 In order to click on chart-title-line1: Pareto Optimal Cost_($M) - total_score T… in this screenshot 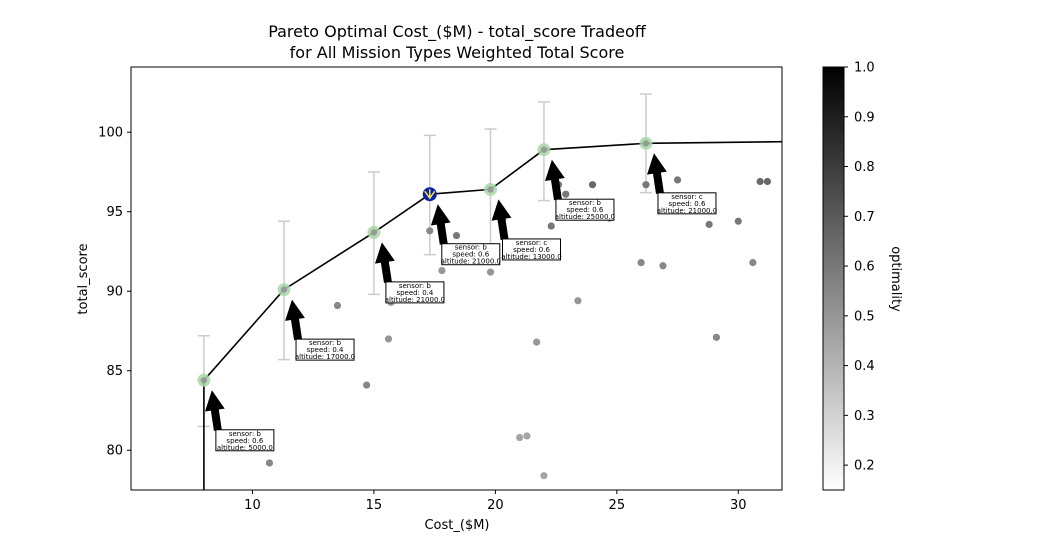, I will do `click(457, 32)`.